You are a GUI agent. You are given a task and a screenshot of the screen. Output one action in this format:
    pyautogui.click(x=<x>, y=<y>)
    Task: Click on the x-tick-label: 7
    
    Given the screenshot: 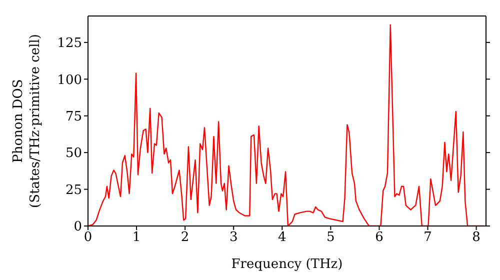 What is the action you would take?
    pyautogui.click(x=428, y=238)
    